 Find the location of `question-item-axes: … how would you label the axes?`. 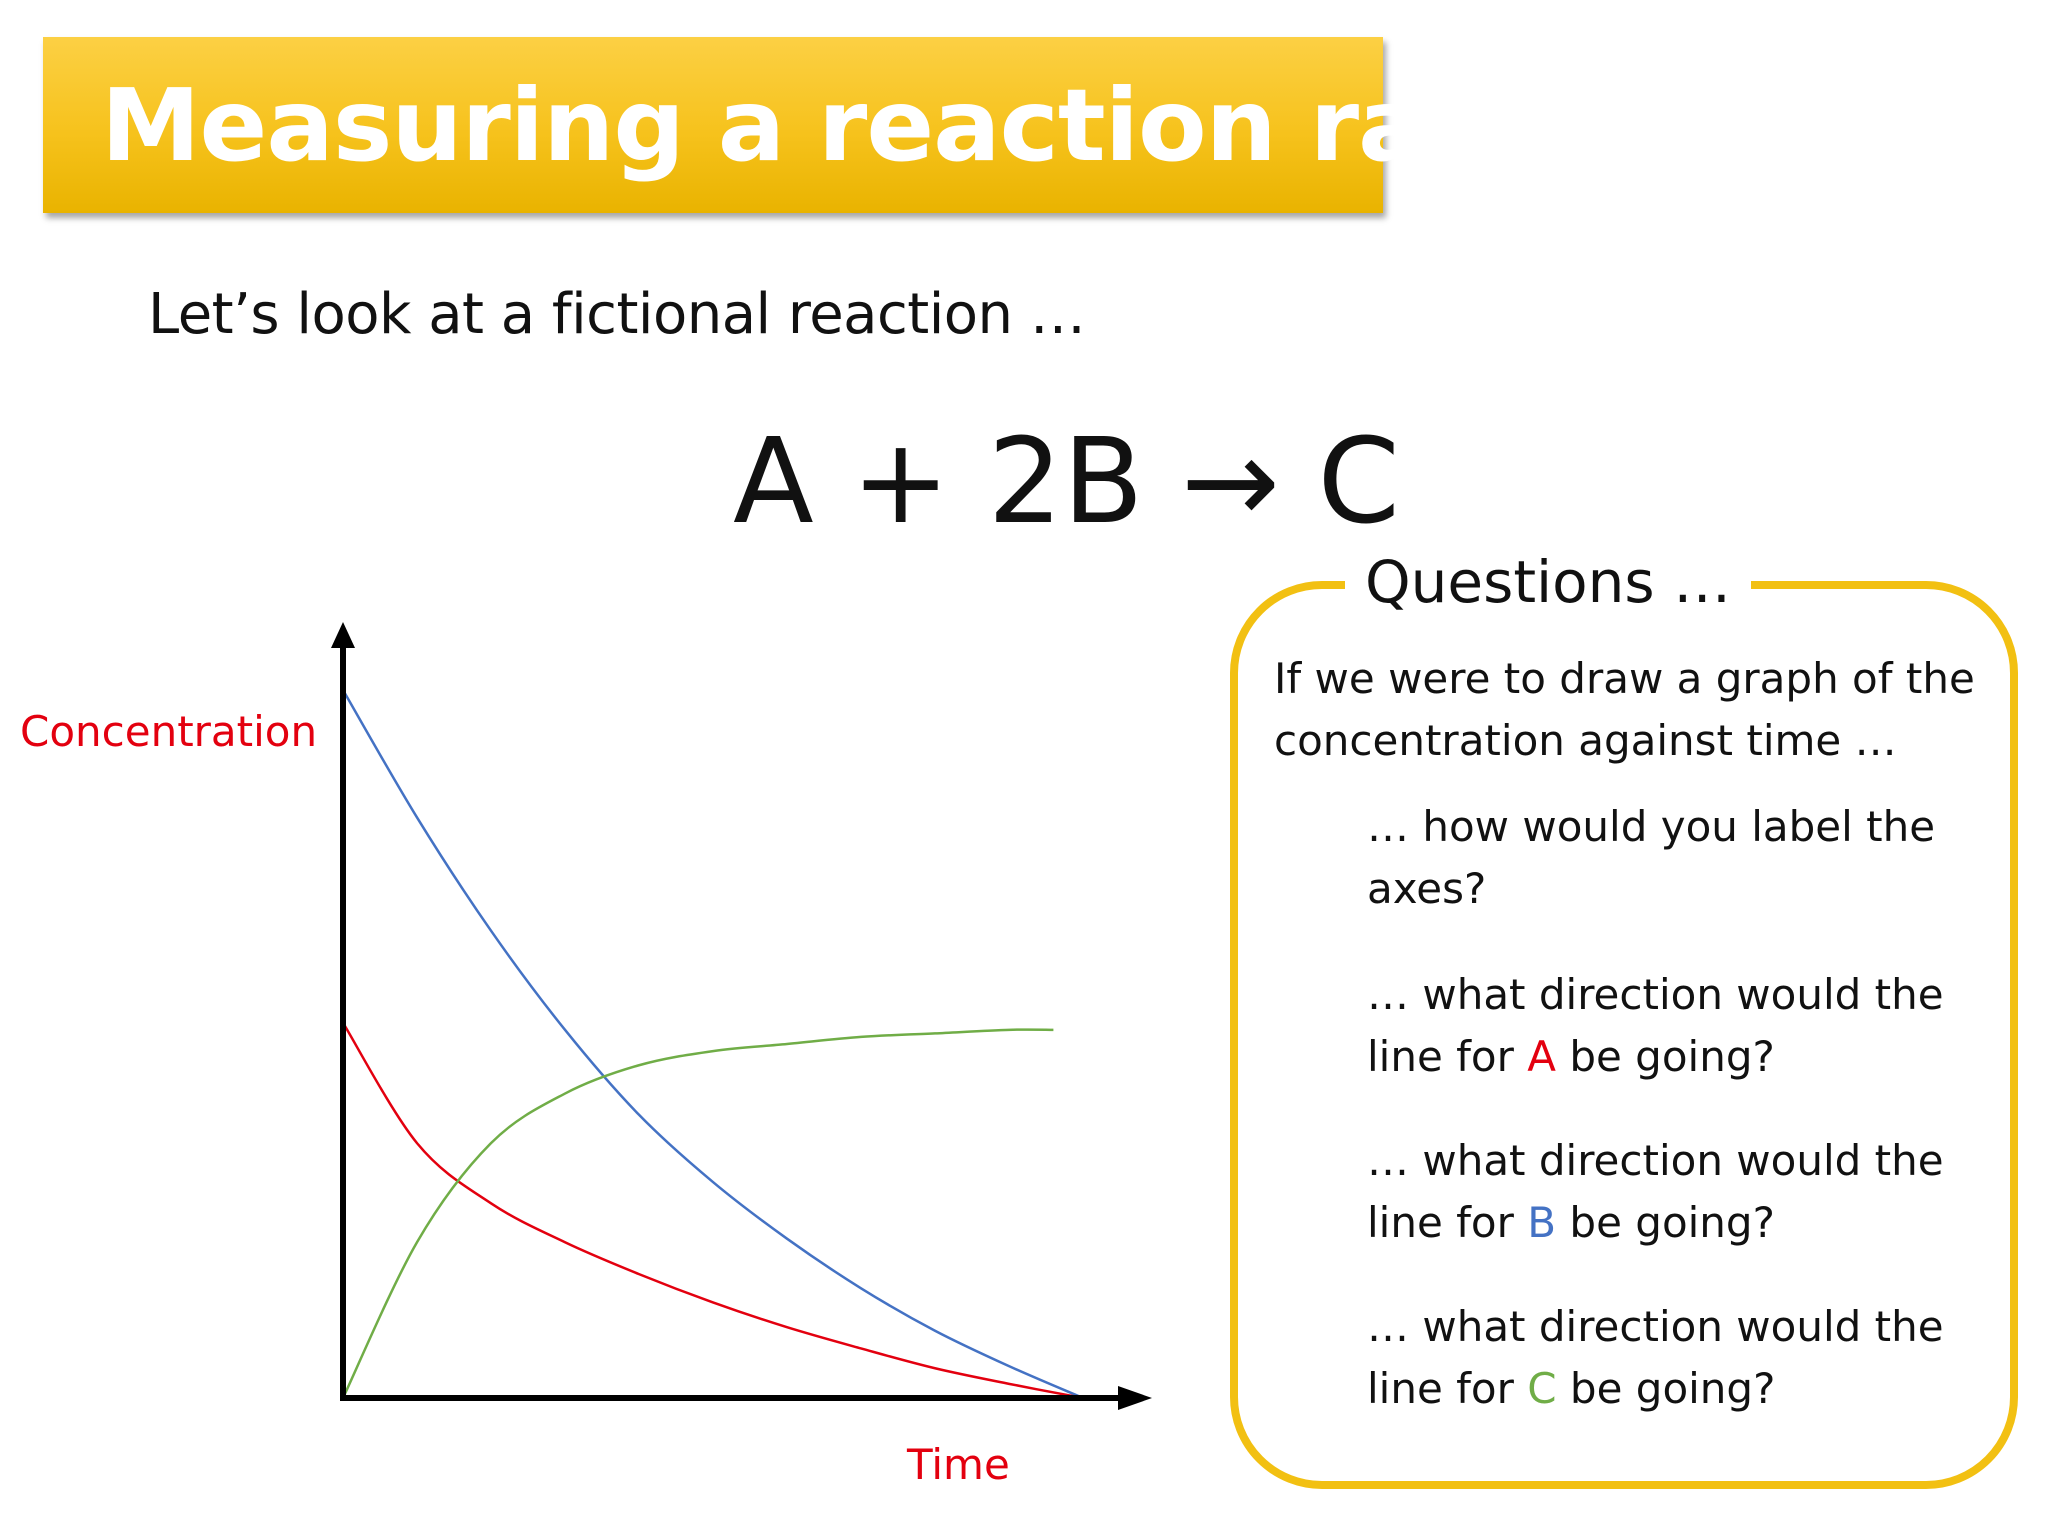

question-item-axes: … how would you label the axes? is located at coordinates (1677, 858).